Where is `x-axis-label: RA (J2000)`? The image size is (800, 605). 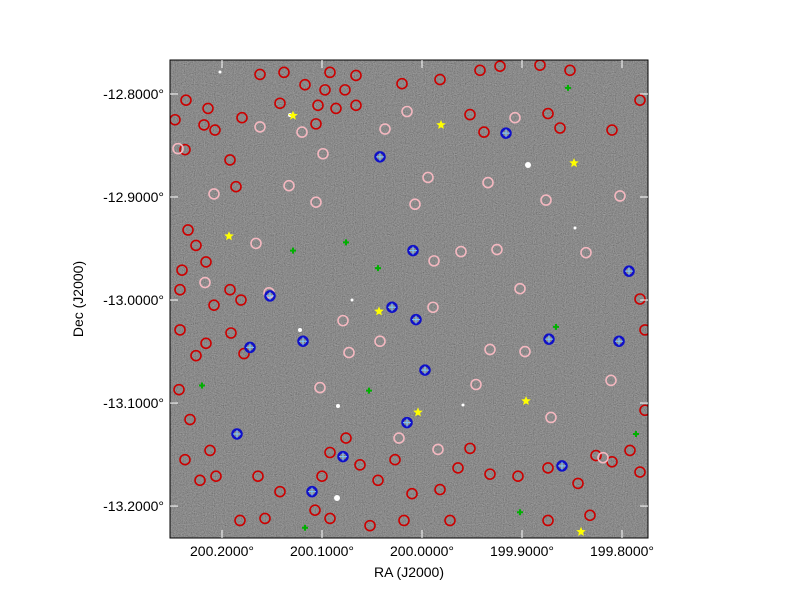 x-axis-label: RA (J2000) is located at coordinates (409, 572).